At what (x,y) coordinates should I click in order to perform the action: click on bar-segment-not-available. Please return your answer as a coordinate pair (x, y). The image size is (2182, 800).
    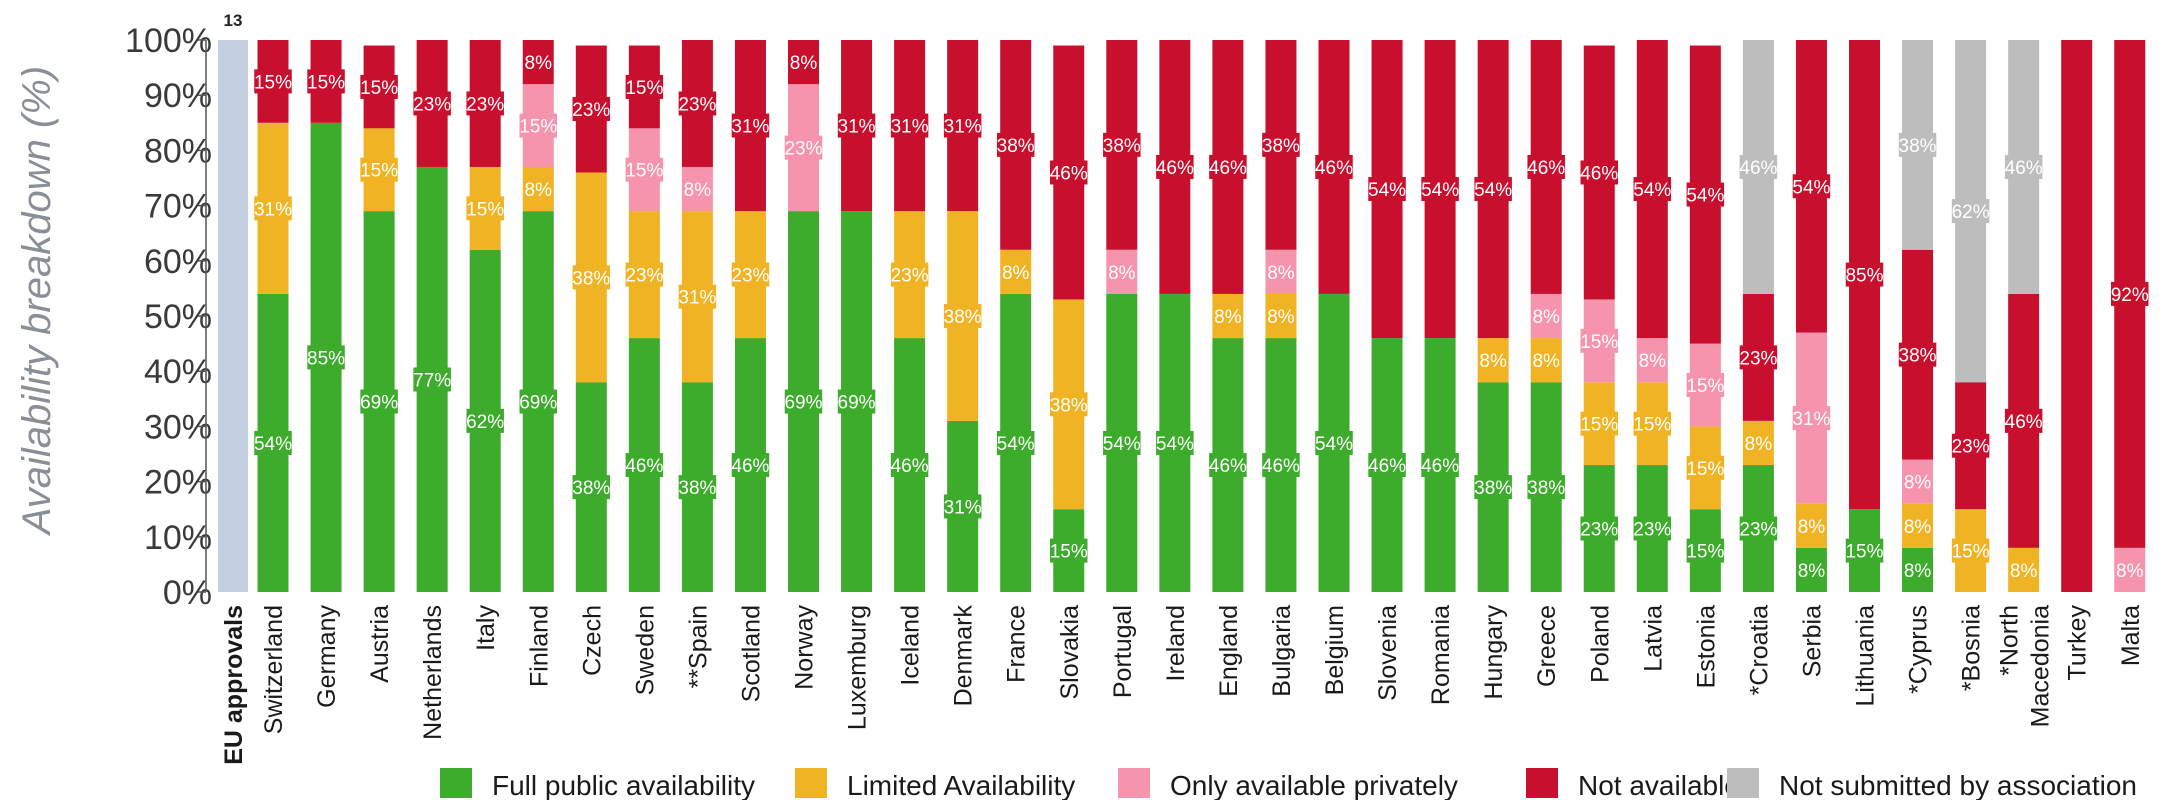
    Looking at the image, I should click on (2077, 316).